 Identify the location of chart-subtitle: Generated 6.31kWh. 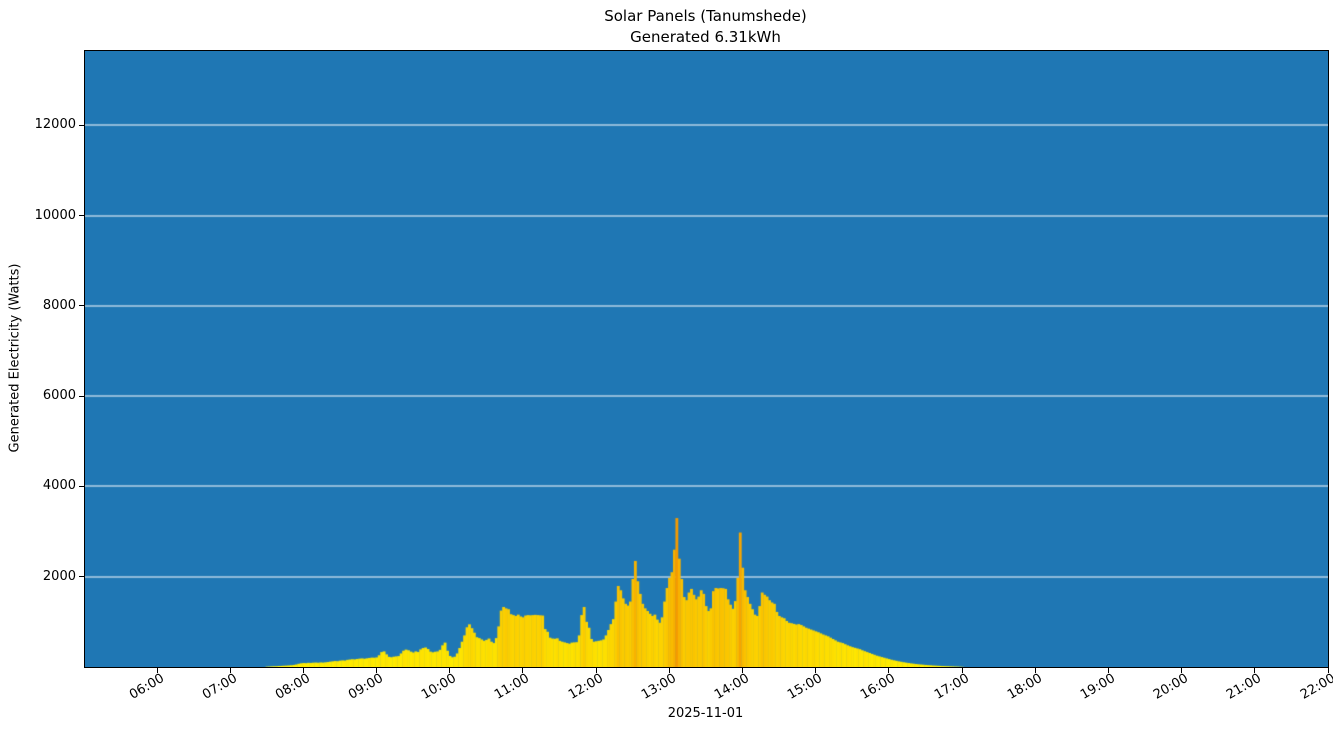
(705, 37).